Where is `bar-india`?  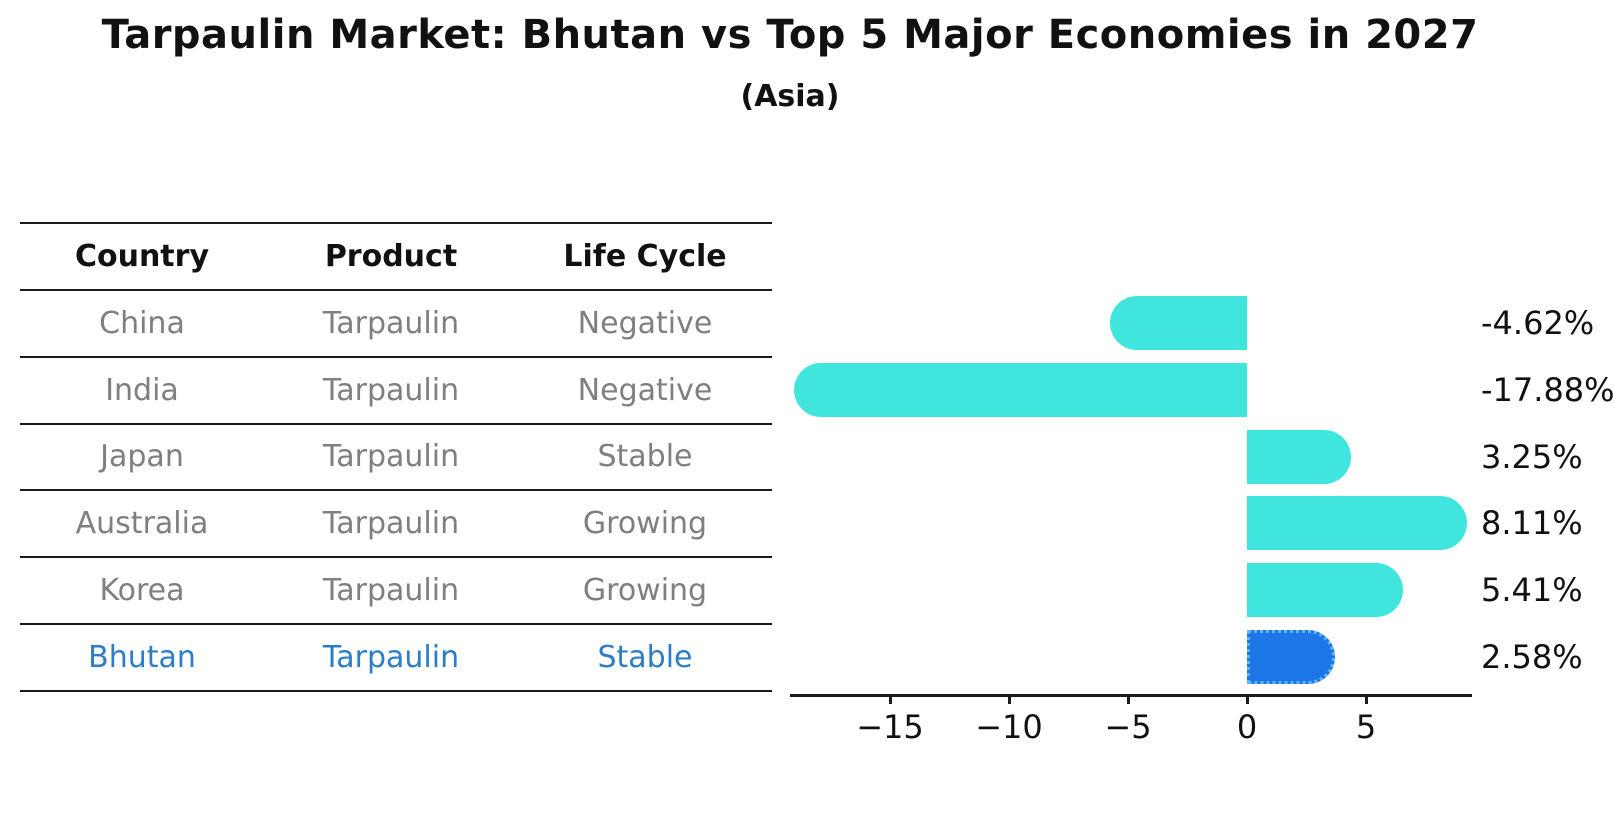
bar-india is located at coordinates (1020, 389).